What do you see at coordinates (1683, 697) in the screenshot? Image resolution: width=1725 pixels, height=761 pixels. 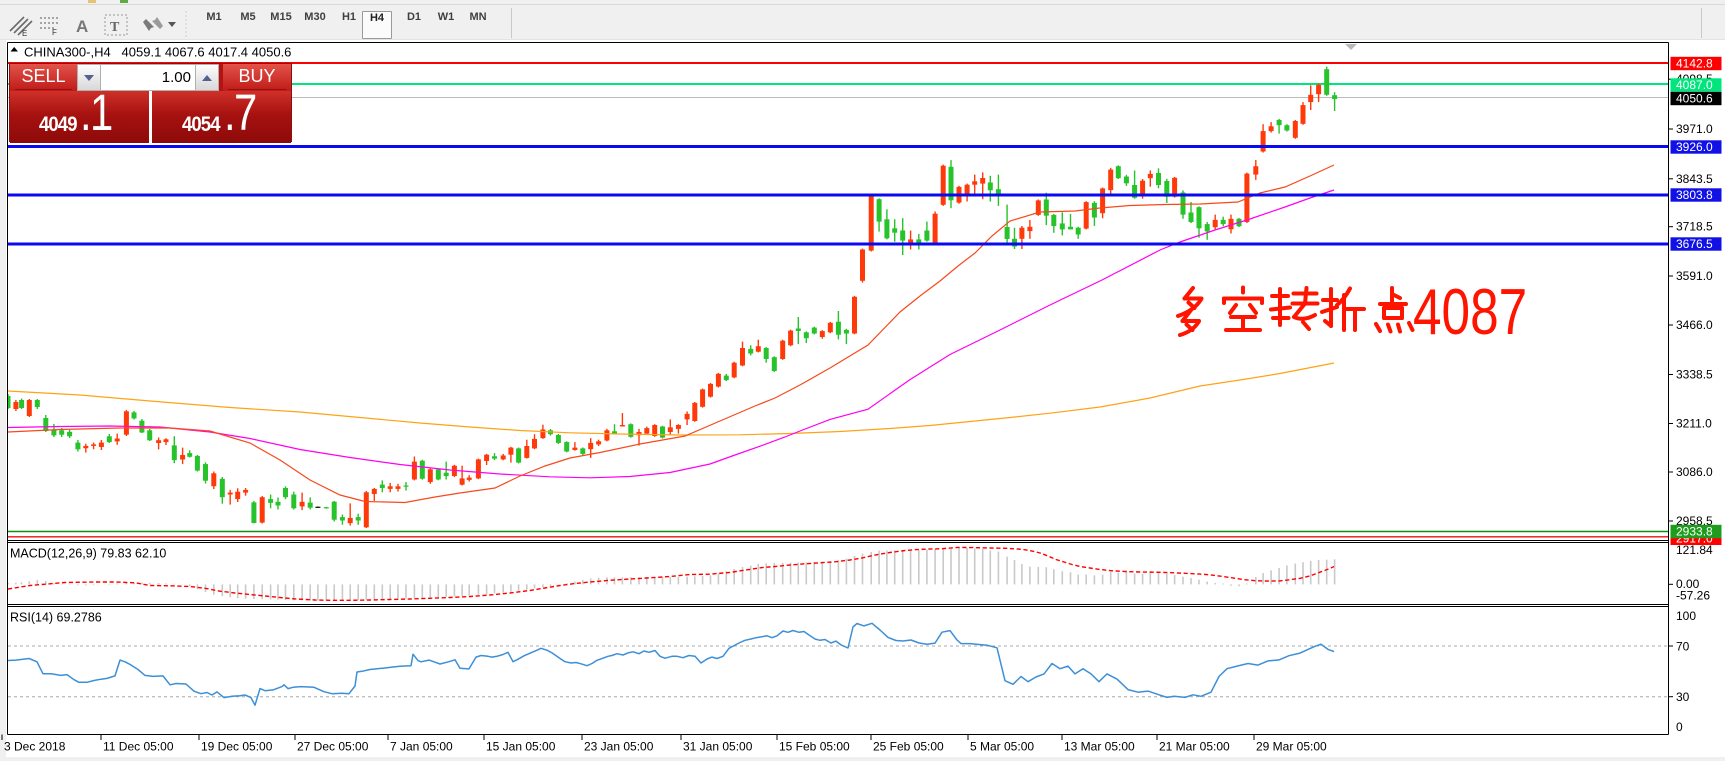 I see `svg-text: 30` at bounding box center [1683, 697].